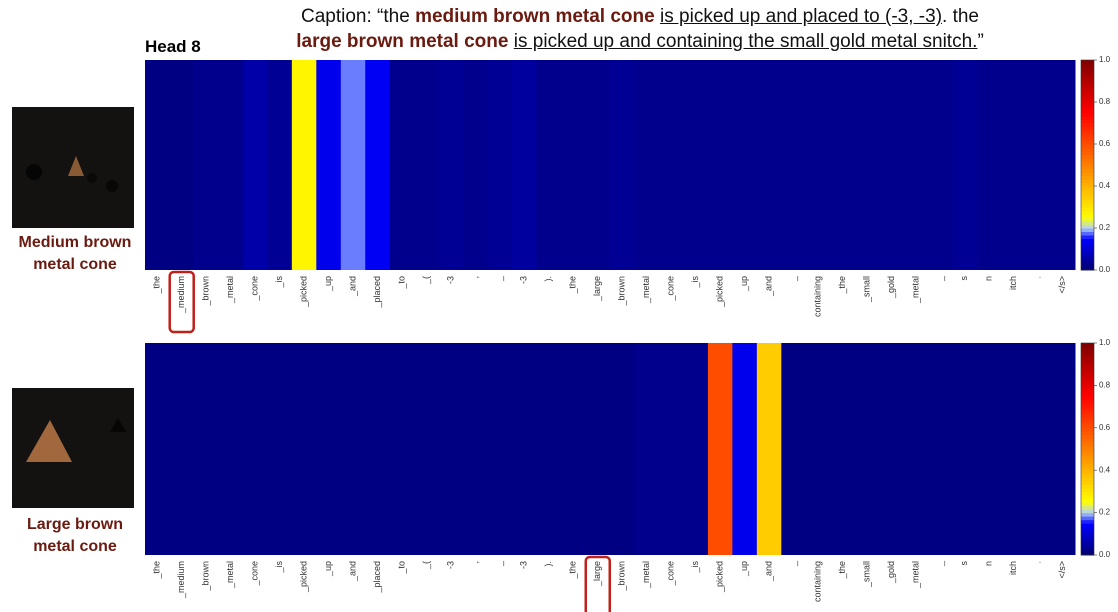 Image resolution: width=1118 pixels, height=612 pixels. I want to click on x-tick-label: ,, so click(475, 277).